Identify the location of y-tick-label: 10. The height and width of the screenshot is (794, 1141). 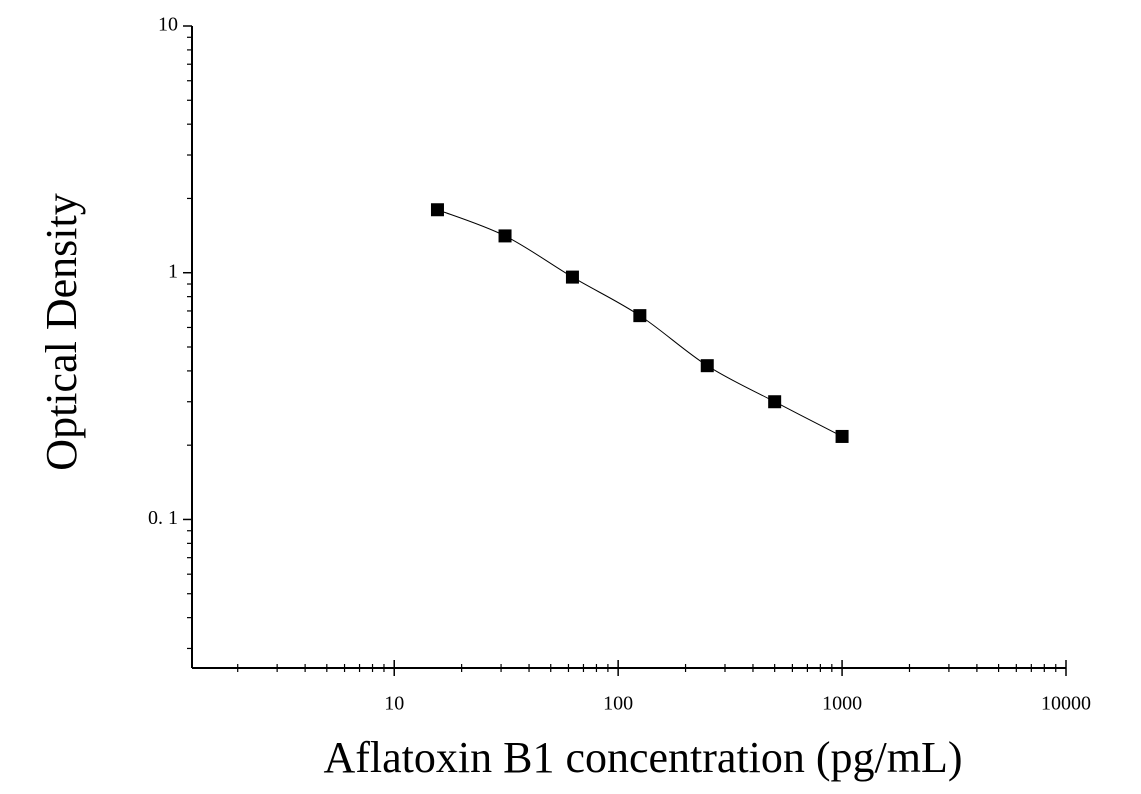
(168, 25).